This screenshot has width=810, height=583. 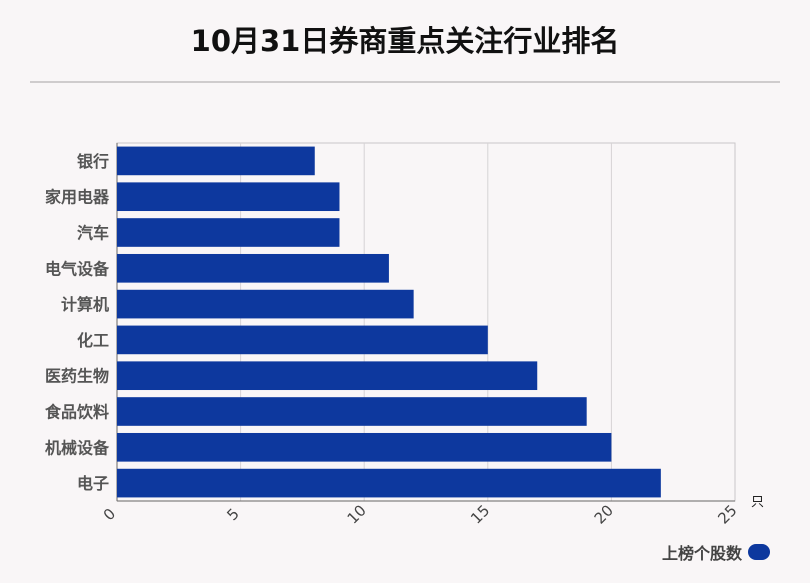 What do you see at coordinates (727, 514) in the screenshot?
I see `x-tick-label: 25` at bounding box center [727, 514].